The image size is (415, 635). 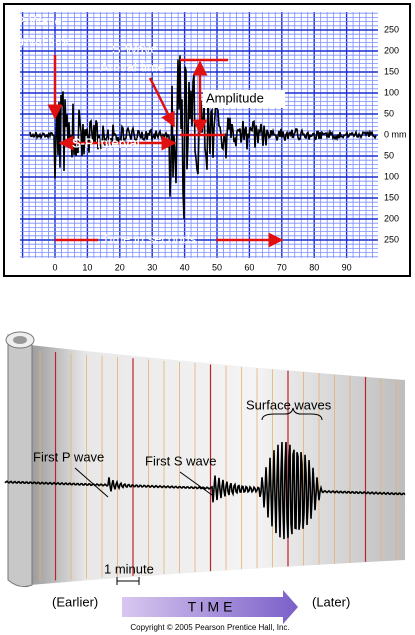 What do you see at coordinates (331, 601) in the screenshot?
I see `label: (Later)` at bounding box center [331, 601].